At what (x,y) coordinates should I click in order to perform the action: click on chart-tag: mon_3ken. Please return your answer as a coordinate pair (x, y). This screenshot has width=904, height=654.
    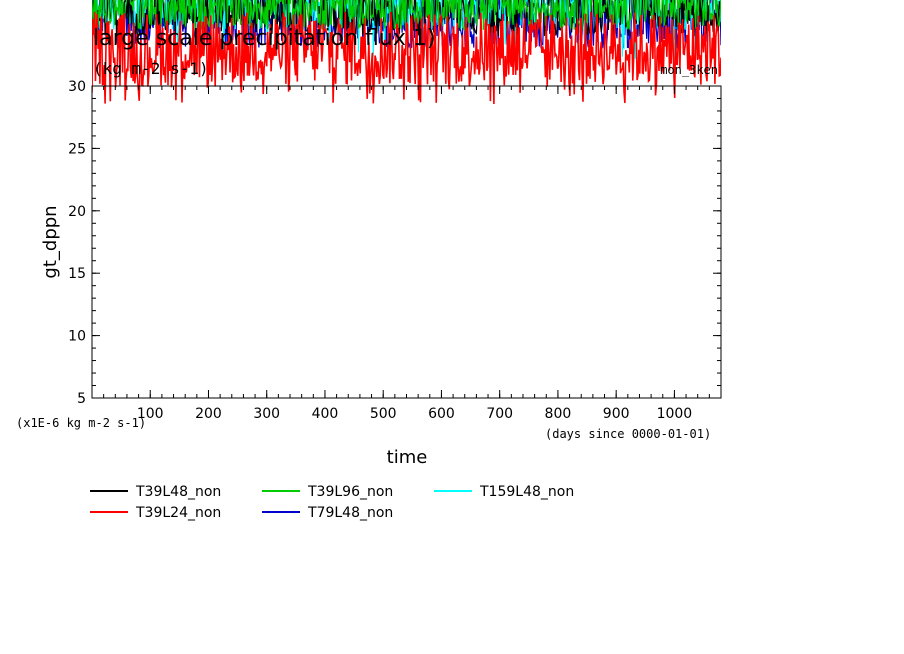
    Looking at the image, I should click on (689, 70).